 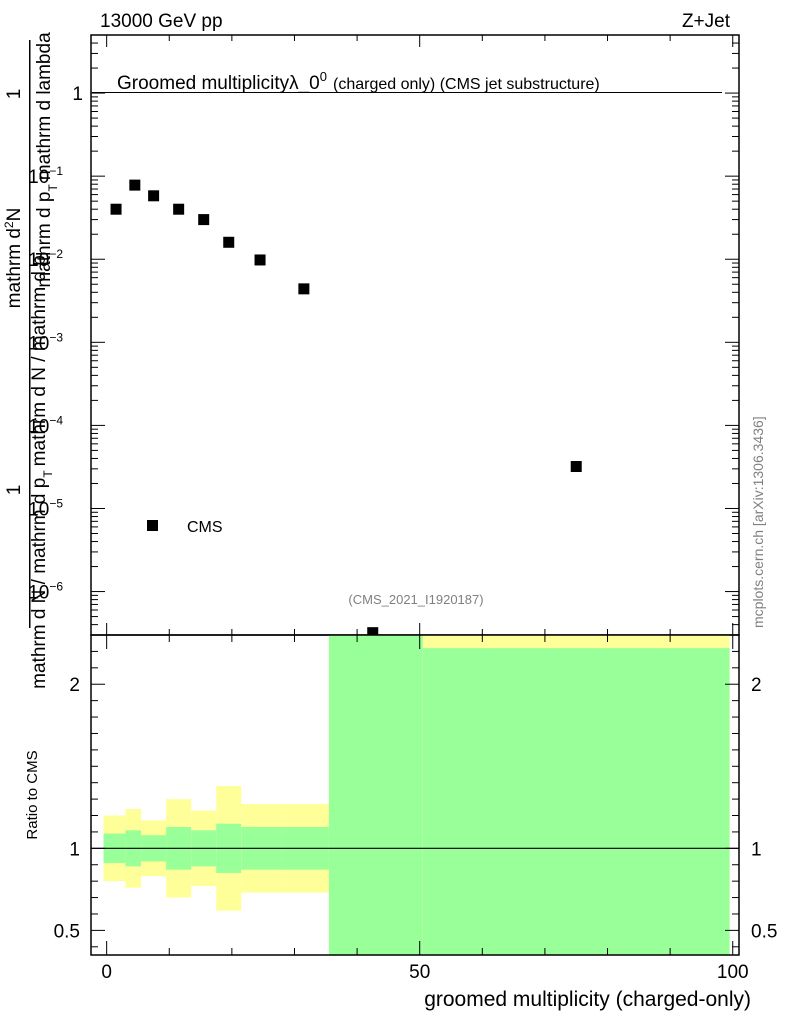 I want to click on ratio-y-tick-label: 2, so click(x=74, y=685).